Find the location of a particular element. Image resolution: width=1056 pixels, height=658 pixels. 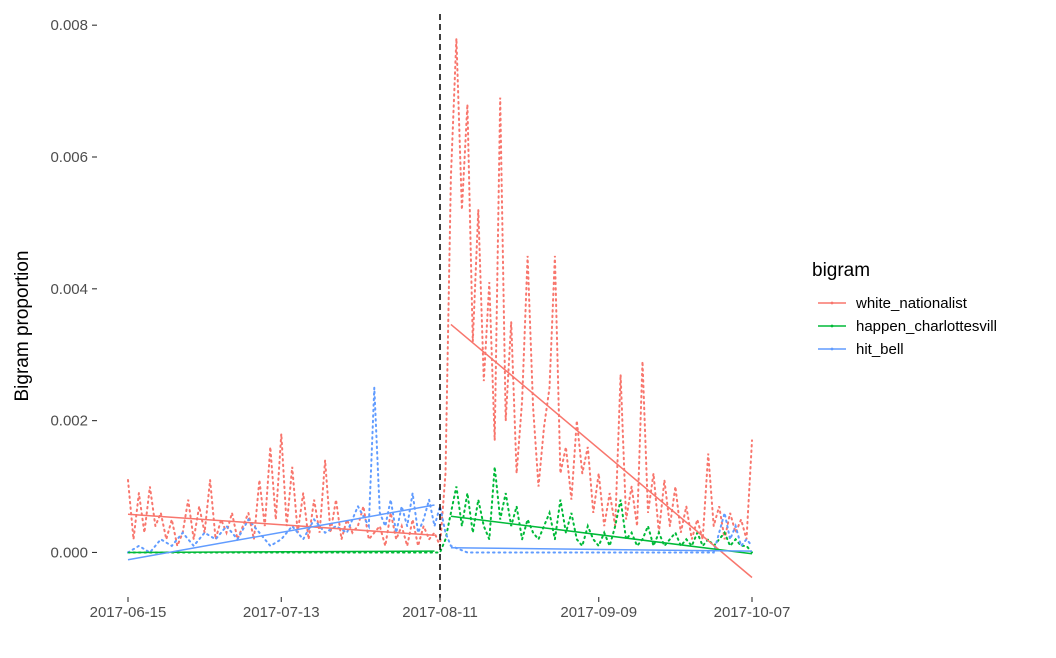

legend-item: white_nationalist is located at coordinates (893, 303).